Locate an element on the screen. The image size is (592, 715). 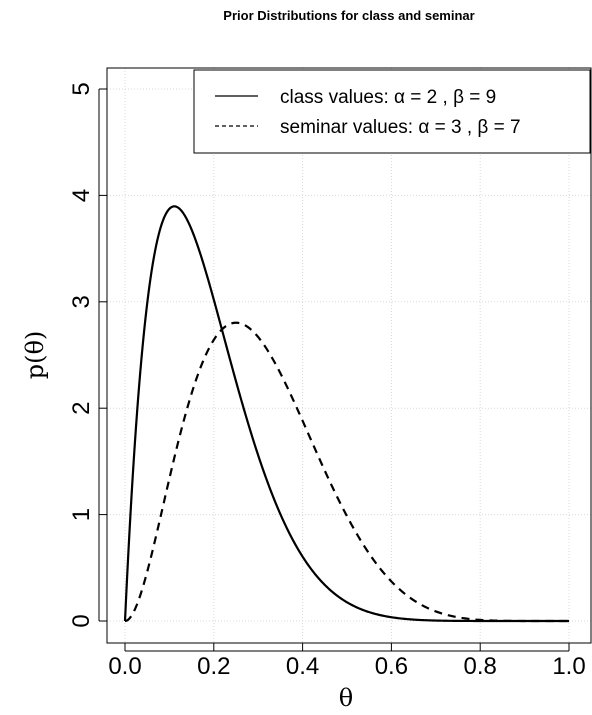
x-tick-label: 0.6 is located at coordinates (391, 666).